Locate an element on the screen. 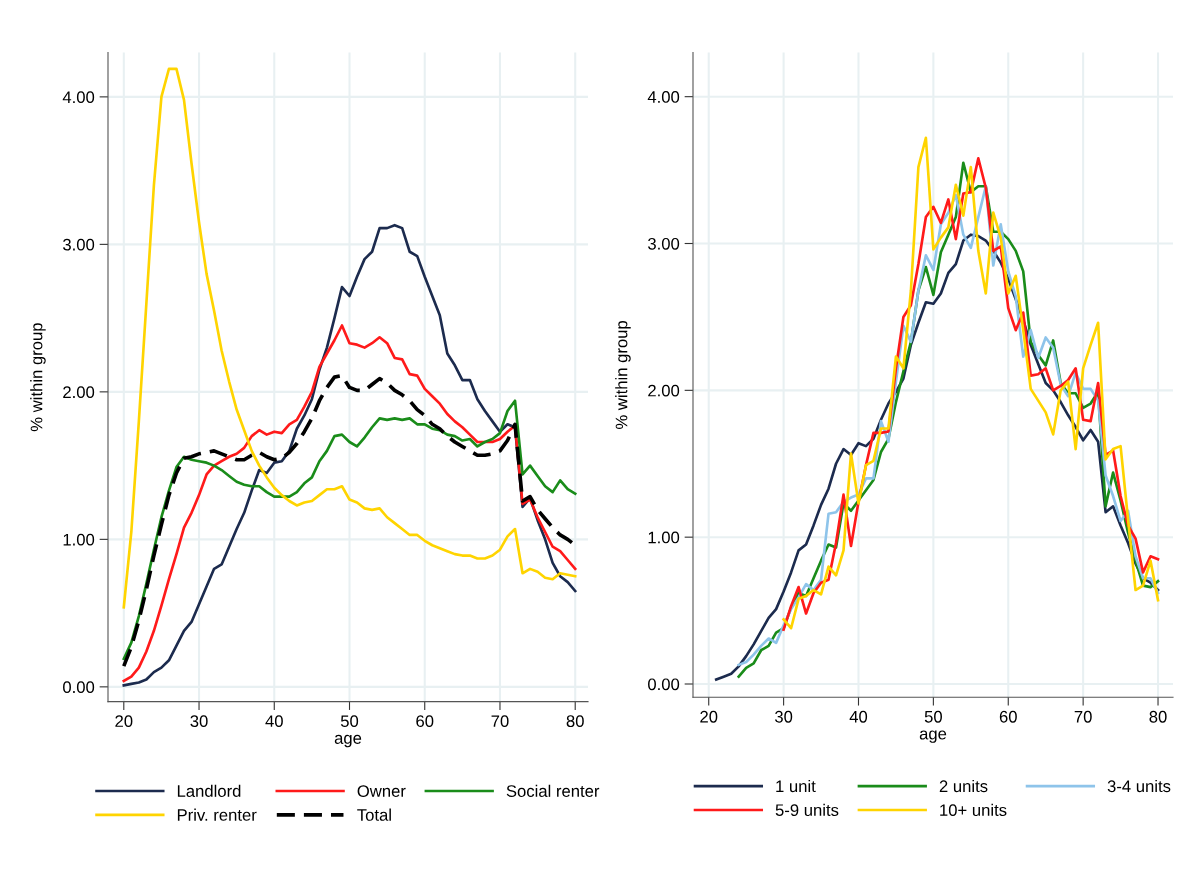  legend-label: 2 units is located at coordinates (963, 786).